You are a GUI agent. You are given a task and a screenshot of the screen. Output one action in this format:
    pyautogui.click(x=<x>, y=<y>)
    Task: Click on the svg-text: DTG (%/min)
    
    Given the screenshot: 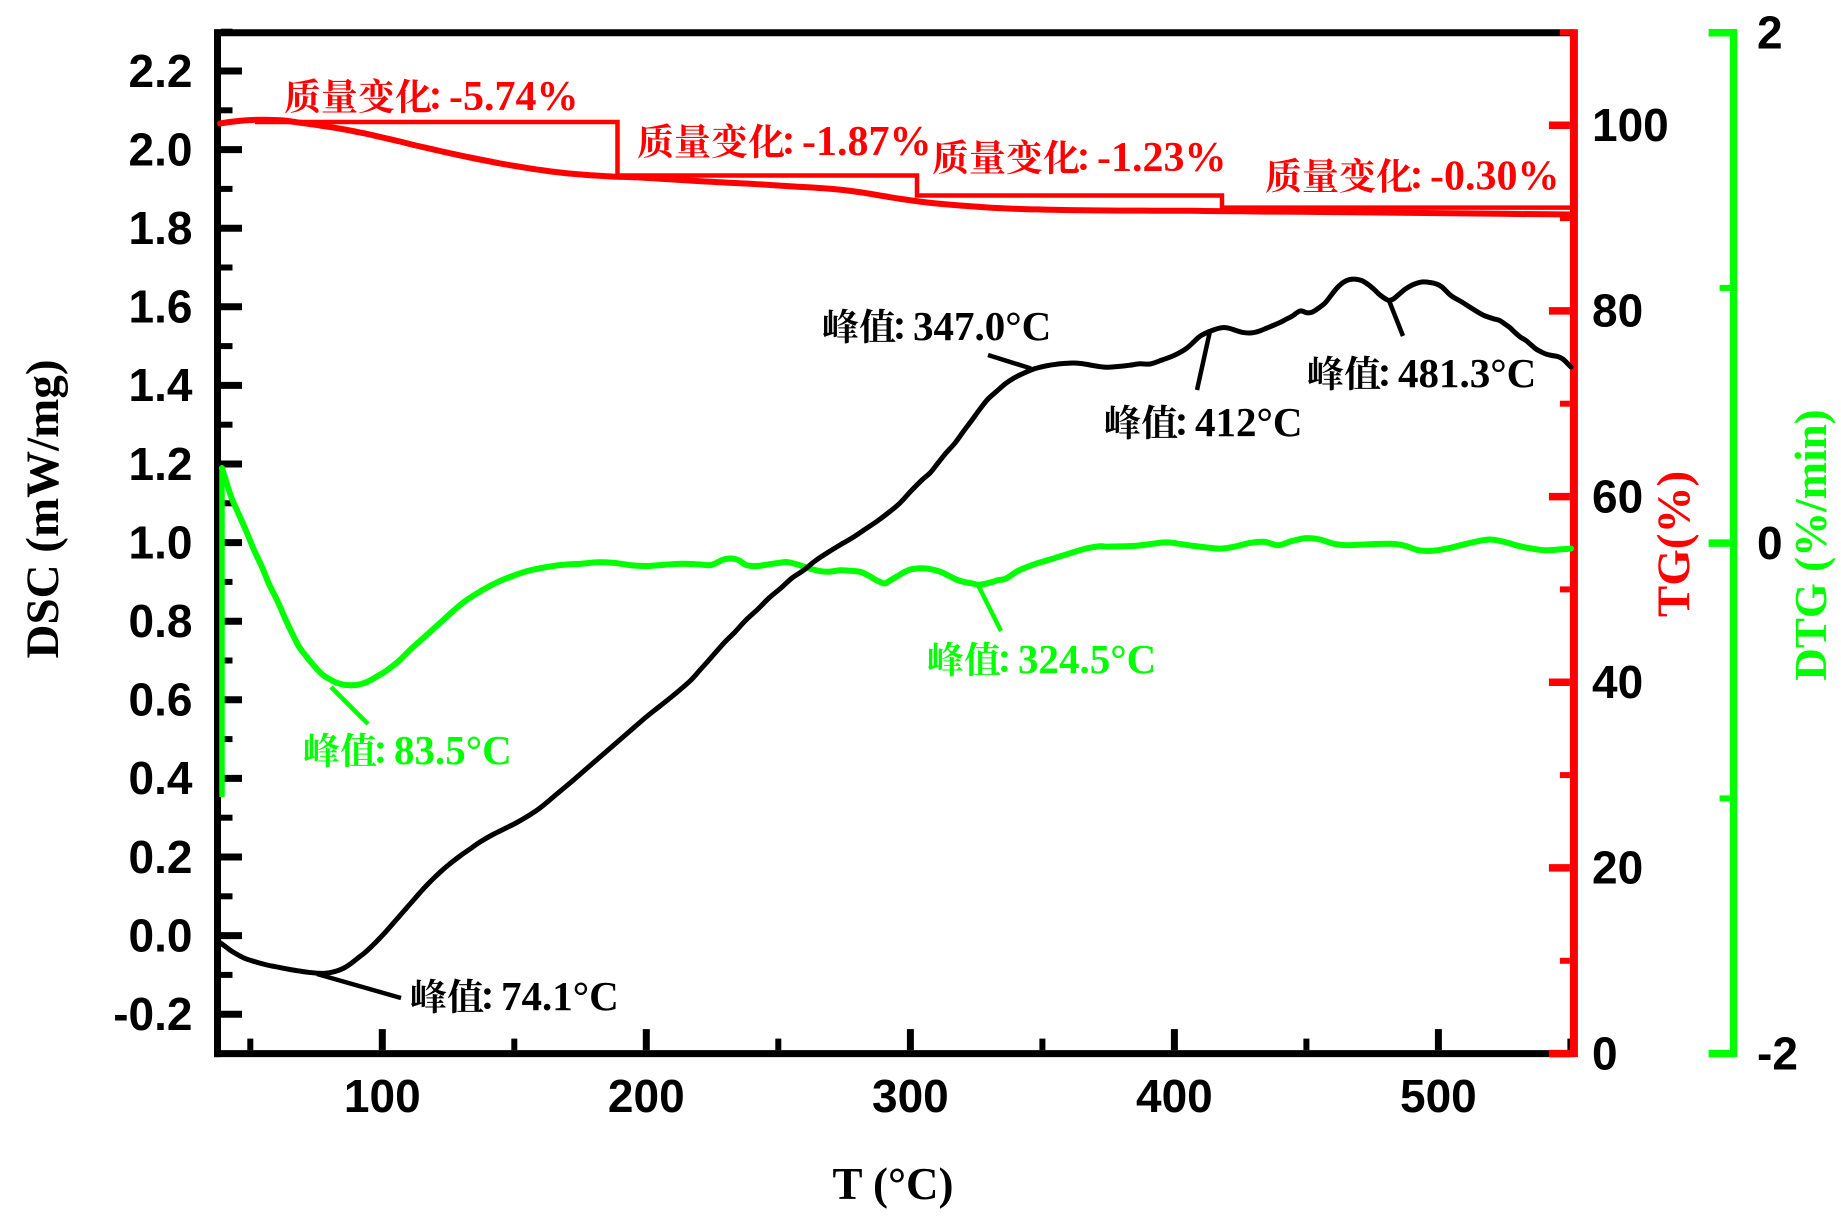 What is the action you would take?
    pyautogui.click(x=1811, y=544)
    